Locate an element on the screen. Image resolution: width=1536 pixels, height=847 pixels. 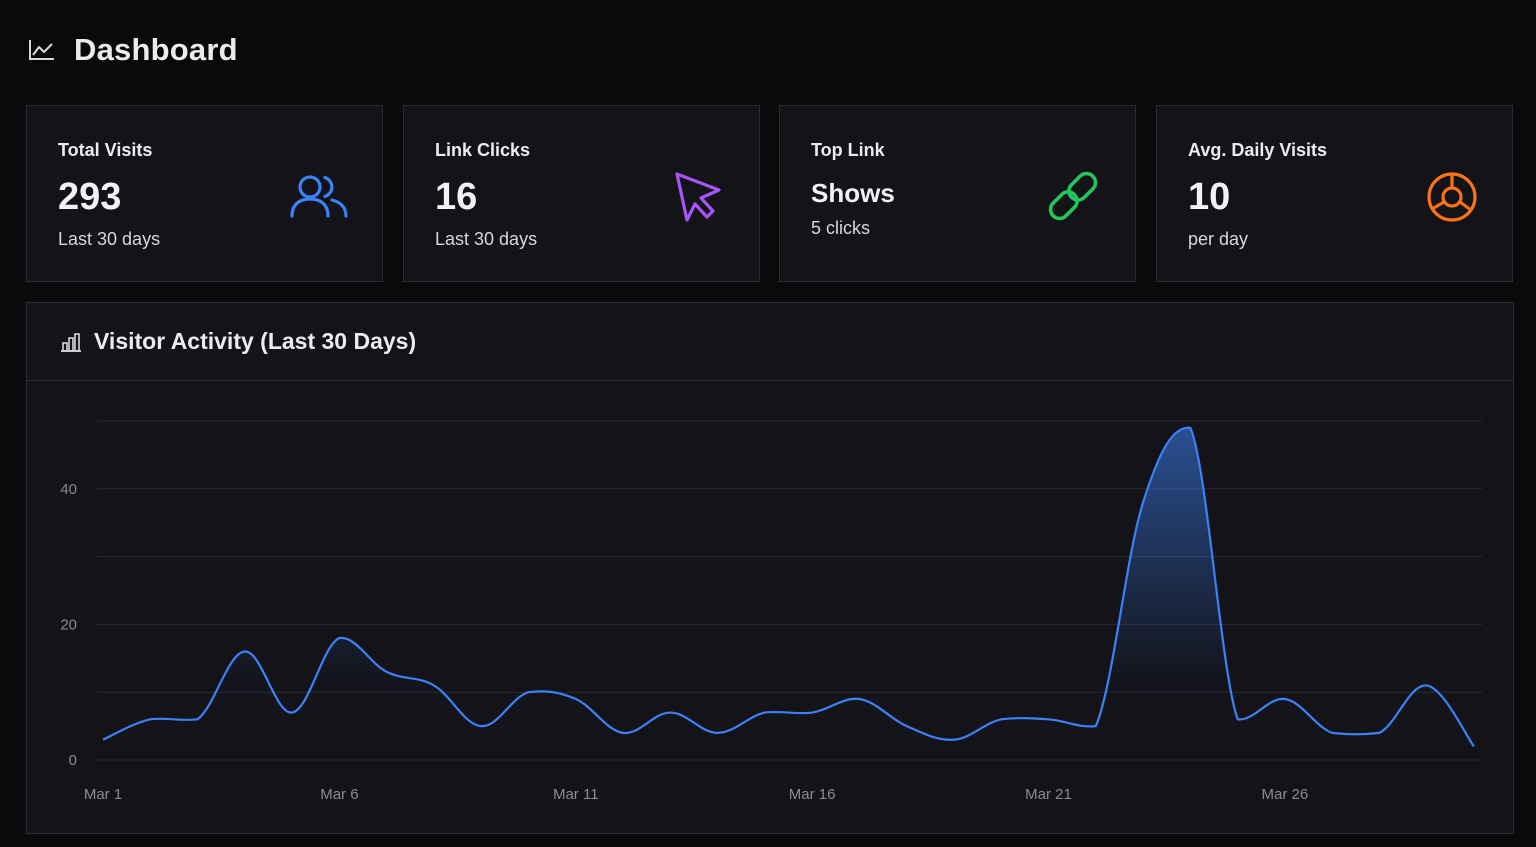
cursor-arrow-icon is located at coordinates (698, 197).